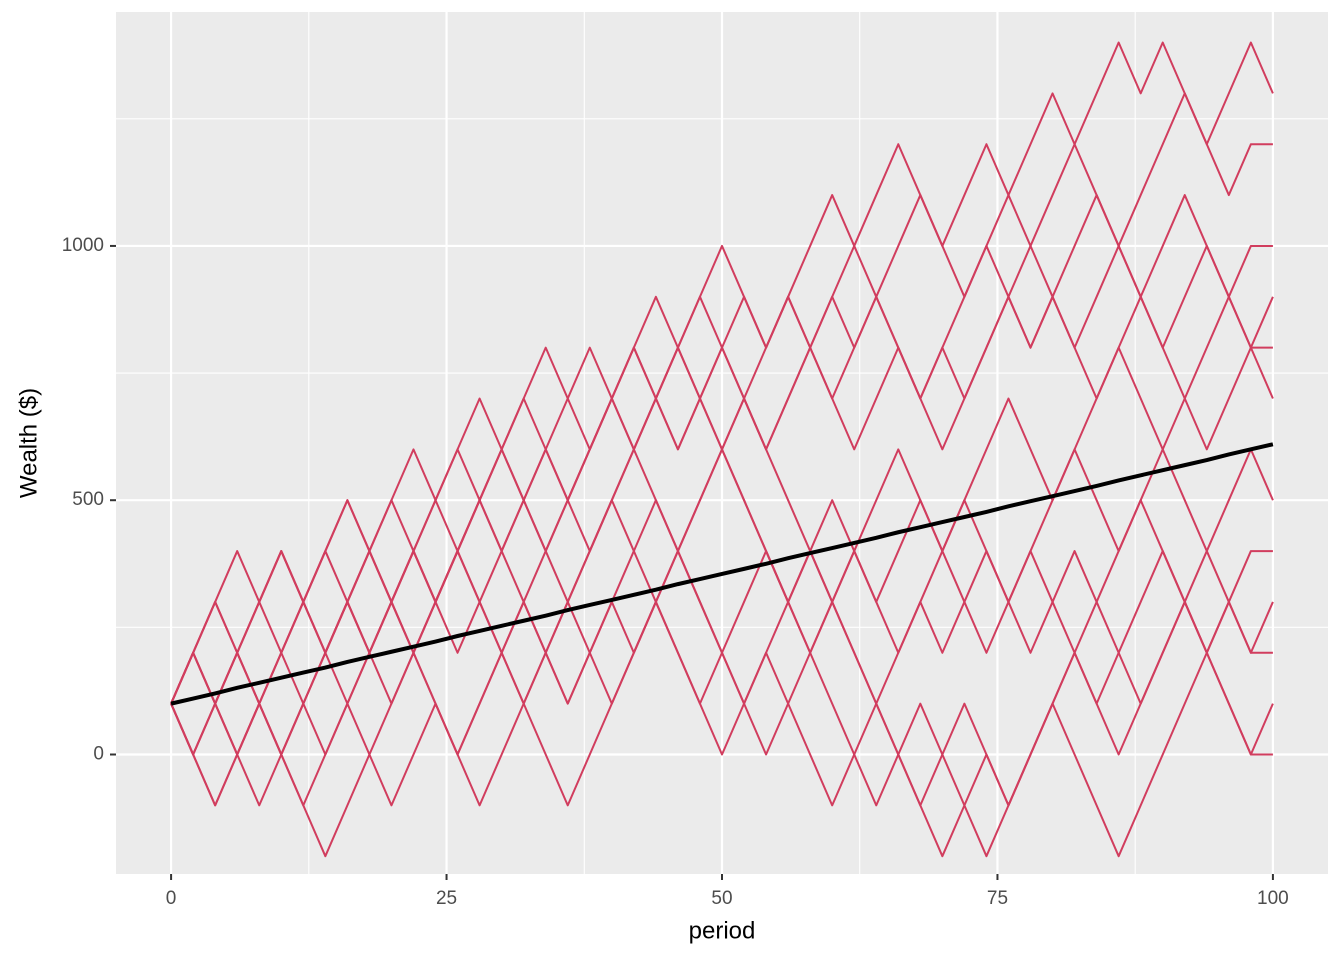  I want to click on x-tick-label: 100, so click(1273, 898).